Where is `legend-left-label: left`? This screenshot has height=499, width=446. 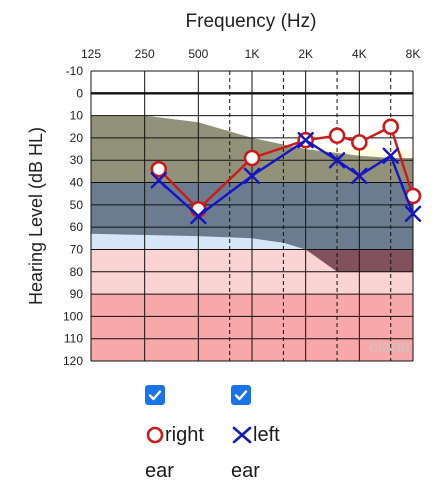
legend-left-label: left is located at coordinates (266, 435).